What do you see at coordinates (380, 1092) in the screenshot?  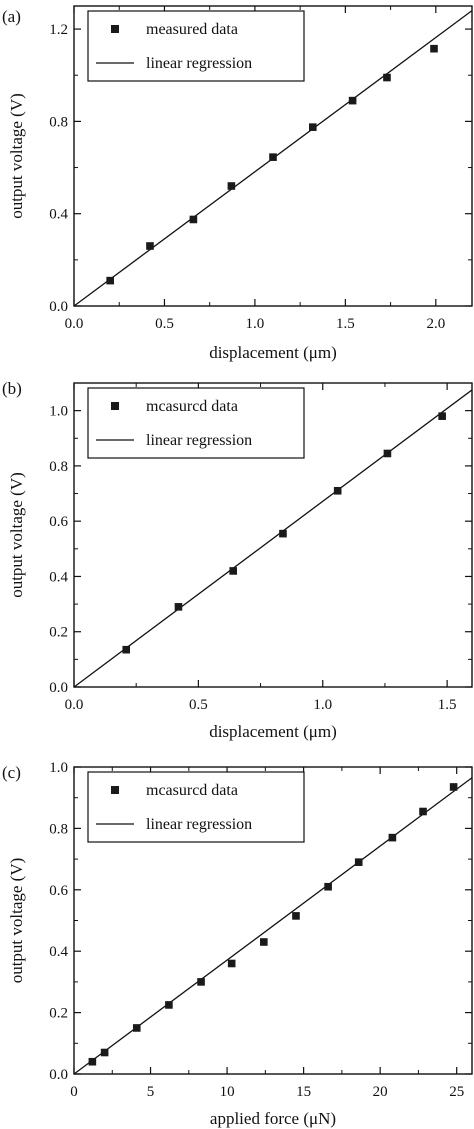 I see `x-tick-label: 20` at bounding box center [380, 1092].